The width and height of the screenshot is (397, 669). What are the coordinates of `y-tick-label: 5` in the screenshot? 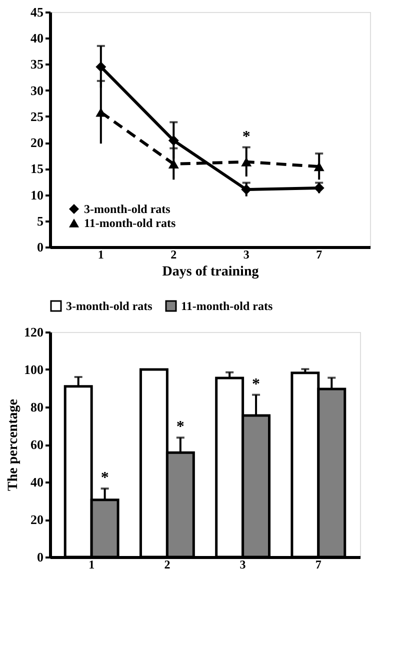 It's located at (40, 220).